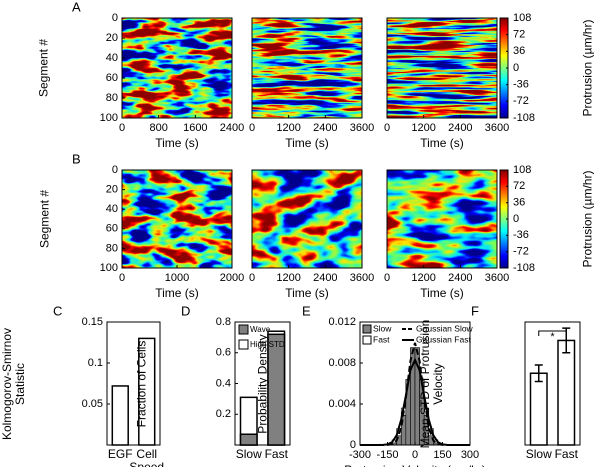 This screenshot has height=467, width=600. What do you see at coordinates (445, 328) in the screenshot?
I see `legend-label: Gaussian Slow` at bounding box center [445, 328].